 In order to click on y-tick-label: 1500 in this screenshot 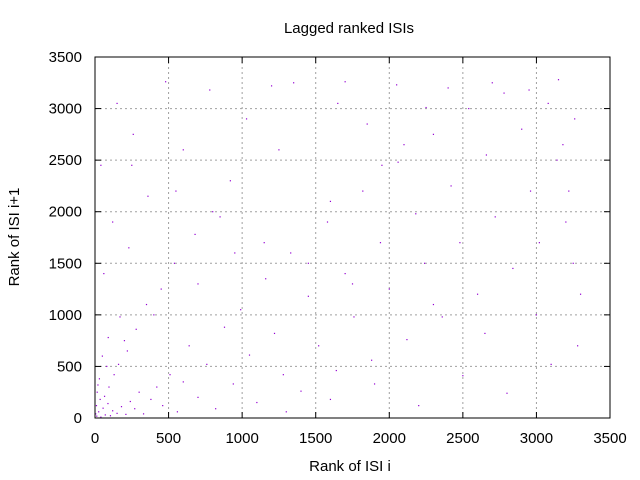, I will do `click(65, 263)`.